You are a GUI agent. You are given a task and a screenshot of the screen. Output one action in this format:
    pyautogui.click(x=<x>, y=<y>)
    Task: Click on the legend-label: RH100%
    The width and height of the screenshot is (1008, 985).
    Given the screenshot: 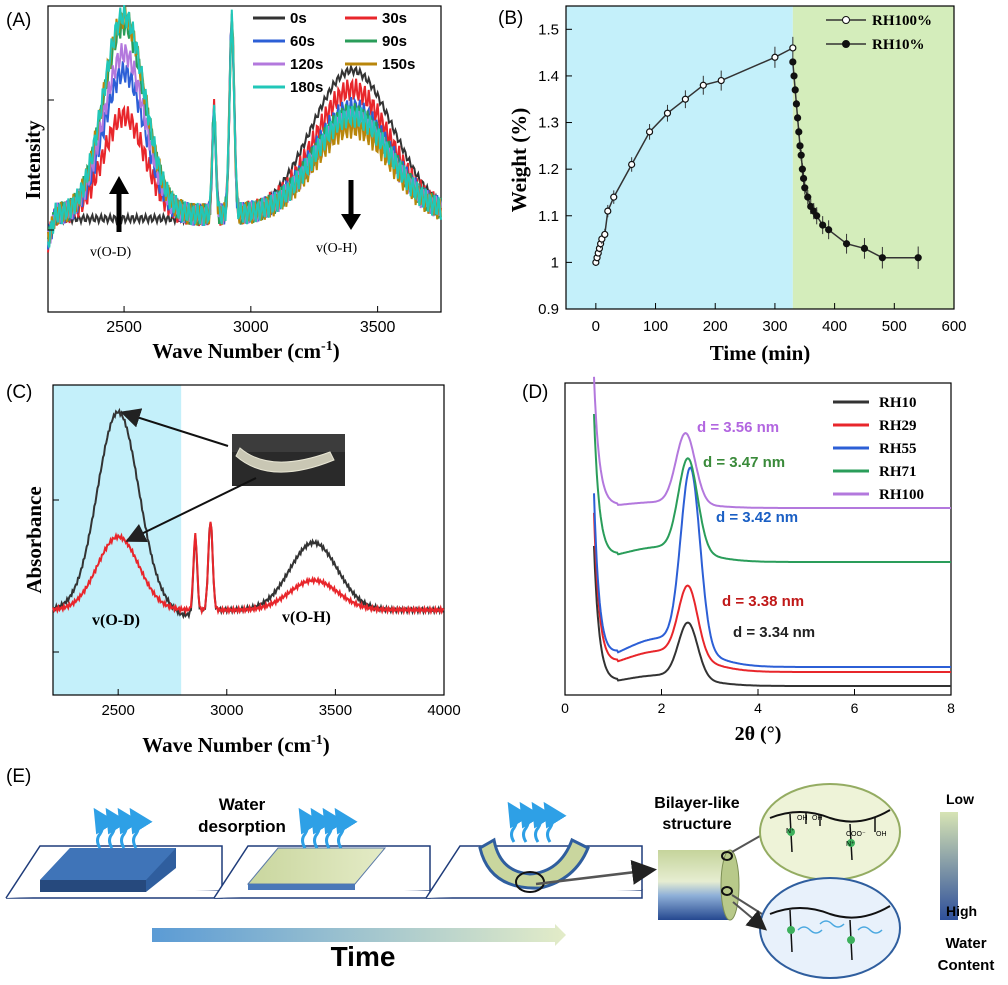 What is the action you would take?
    pyautogui.click(x=902, y=21)
    